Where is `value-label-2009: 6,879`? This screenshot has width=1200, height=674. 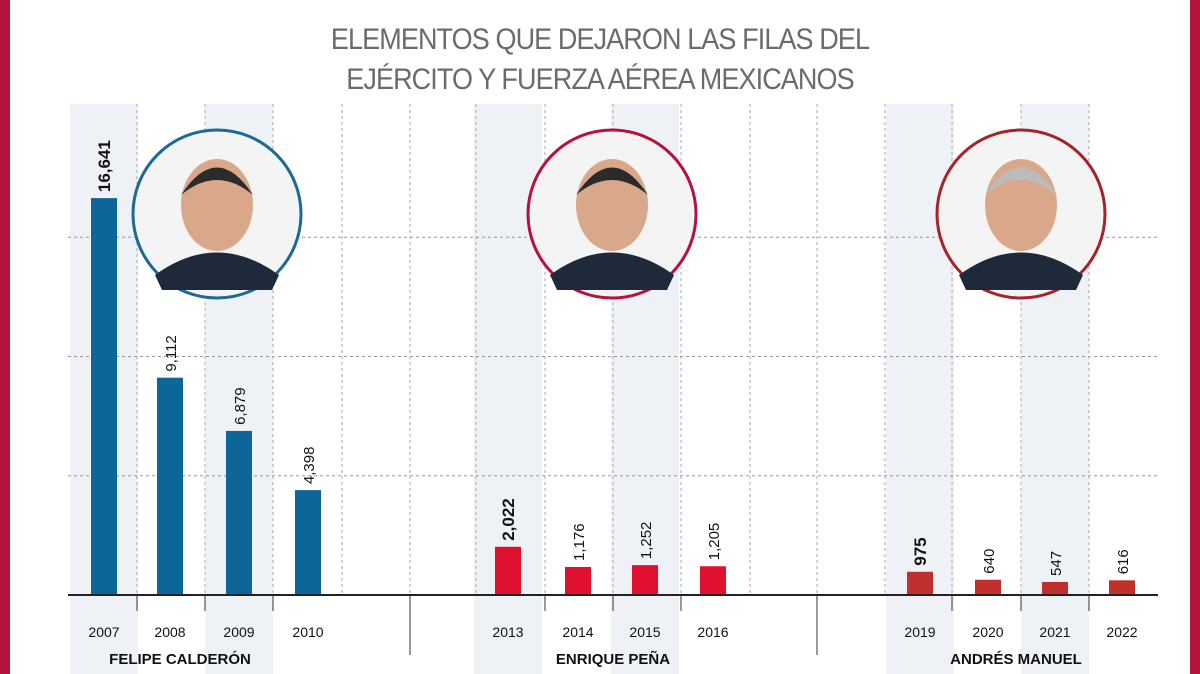 value-label-2009: 6,879 is located at coordinates (240, 406).